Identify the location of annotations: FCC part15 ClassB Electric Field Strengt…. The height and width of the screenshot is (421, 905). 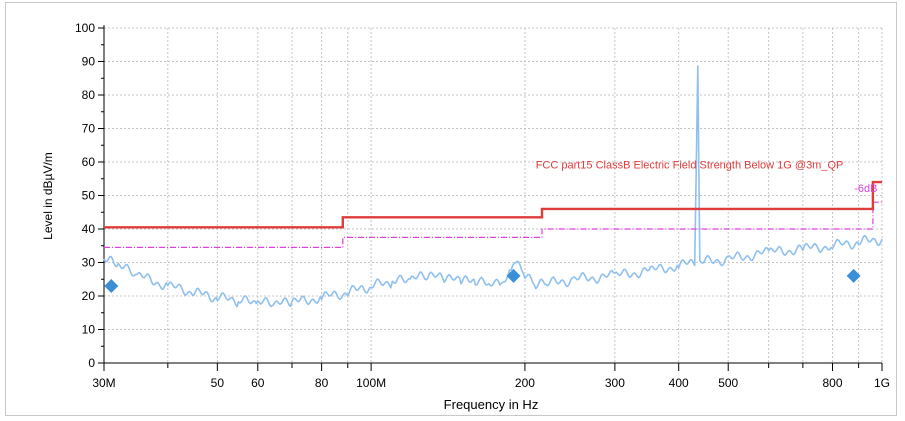
(707, 177).